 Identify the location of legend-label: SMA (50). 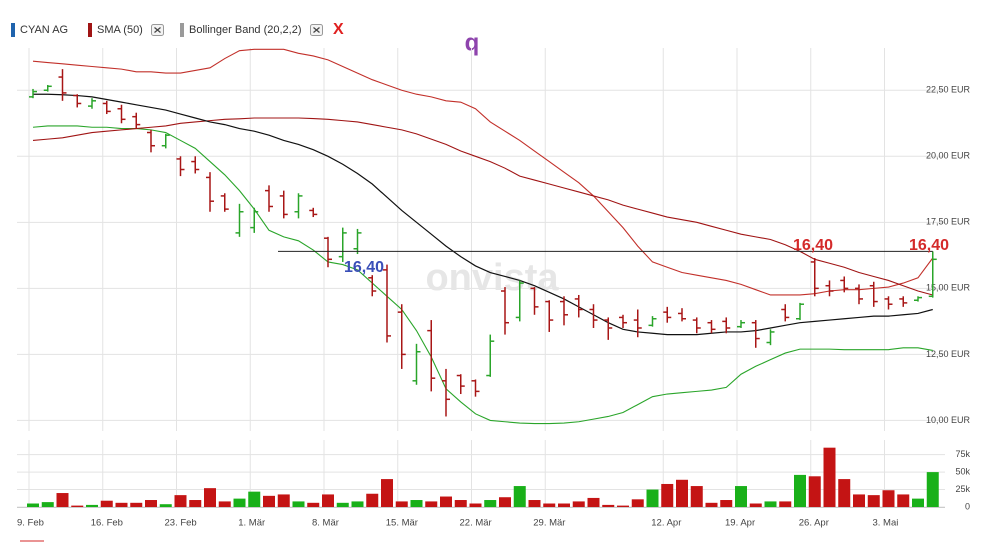
(120, 30).